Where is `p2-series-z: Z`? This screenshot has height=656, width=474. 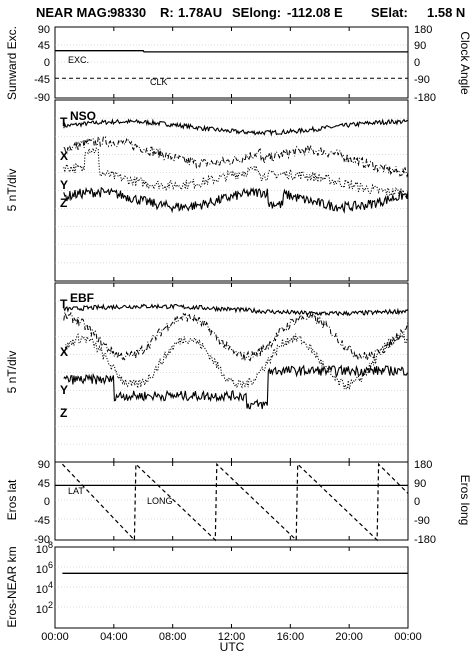 p2-series-z: Z is located at coordinates (63, 203).